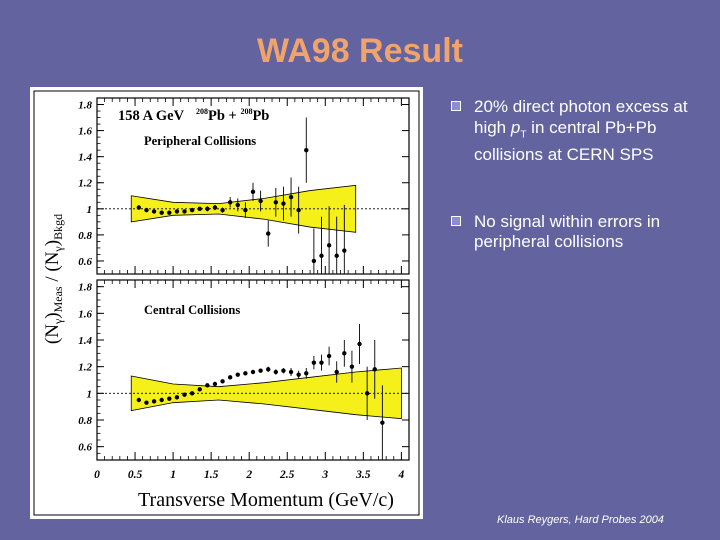 This screenshot has width=720, height=540. I want to click on x-tick-label: 1, so click(173, 475).